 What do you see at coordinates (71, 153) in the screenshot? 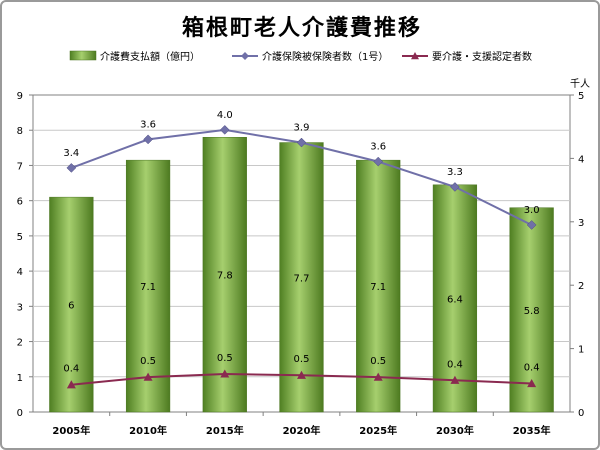
I see `line-data-label: 3.4` at bounding box center [71, 153].